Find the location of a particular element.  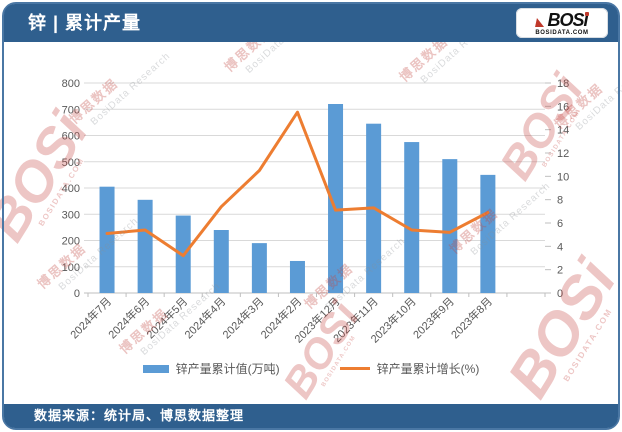

bar-2024年6月 is located at coordinates (145, 246).